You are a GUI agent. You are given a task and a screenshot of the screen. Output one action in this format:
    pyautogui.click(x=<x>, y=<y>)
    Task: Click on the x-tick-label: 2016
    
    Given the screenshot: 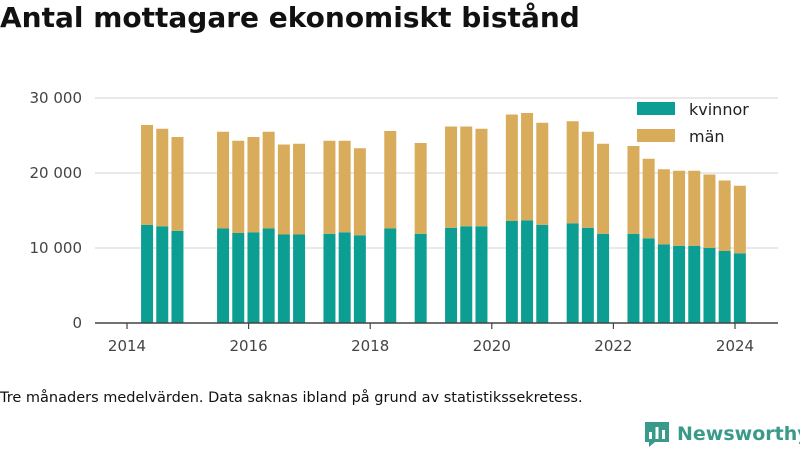 What is the action you would take?
    pyautogui.click(x=249, y=346)
    